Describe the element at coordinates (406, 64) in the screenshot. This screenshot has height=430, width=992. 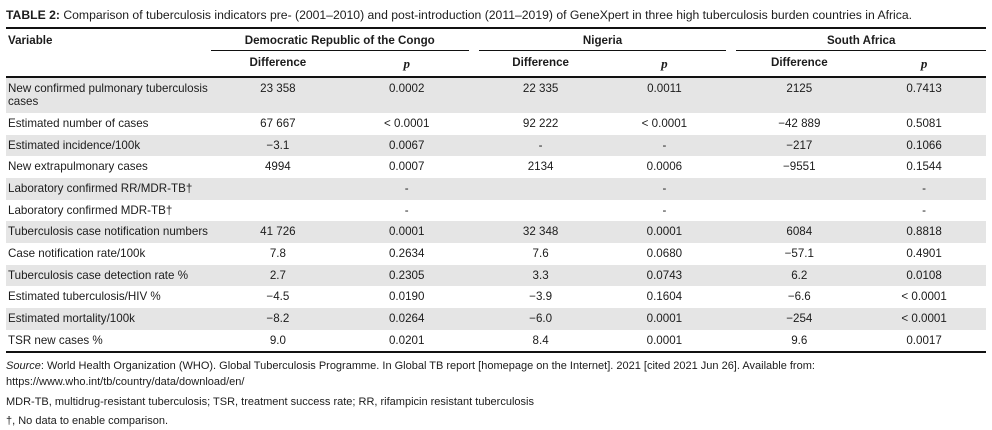
I see `p-header-drc: p` at that location.